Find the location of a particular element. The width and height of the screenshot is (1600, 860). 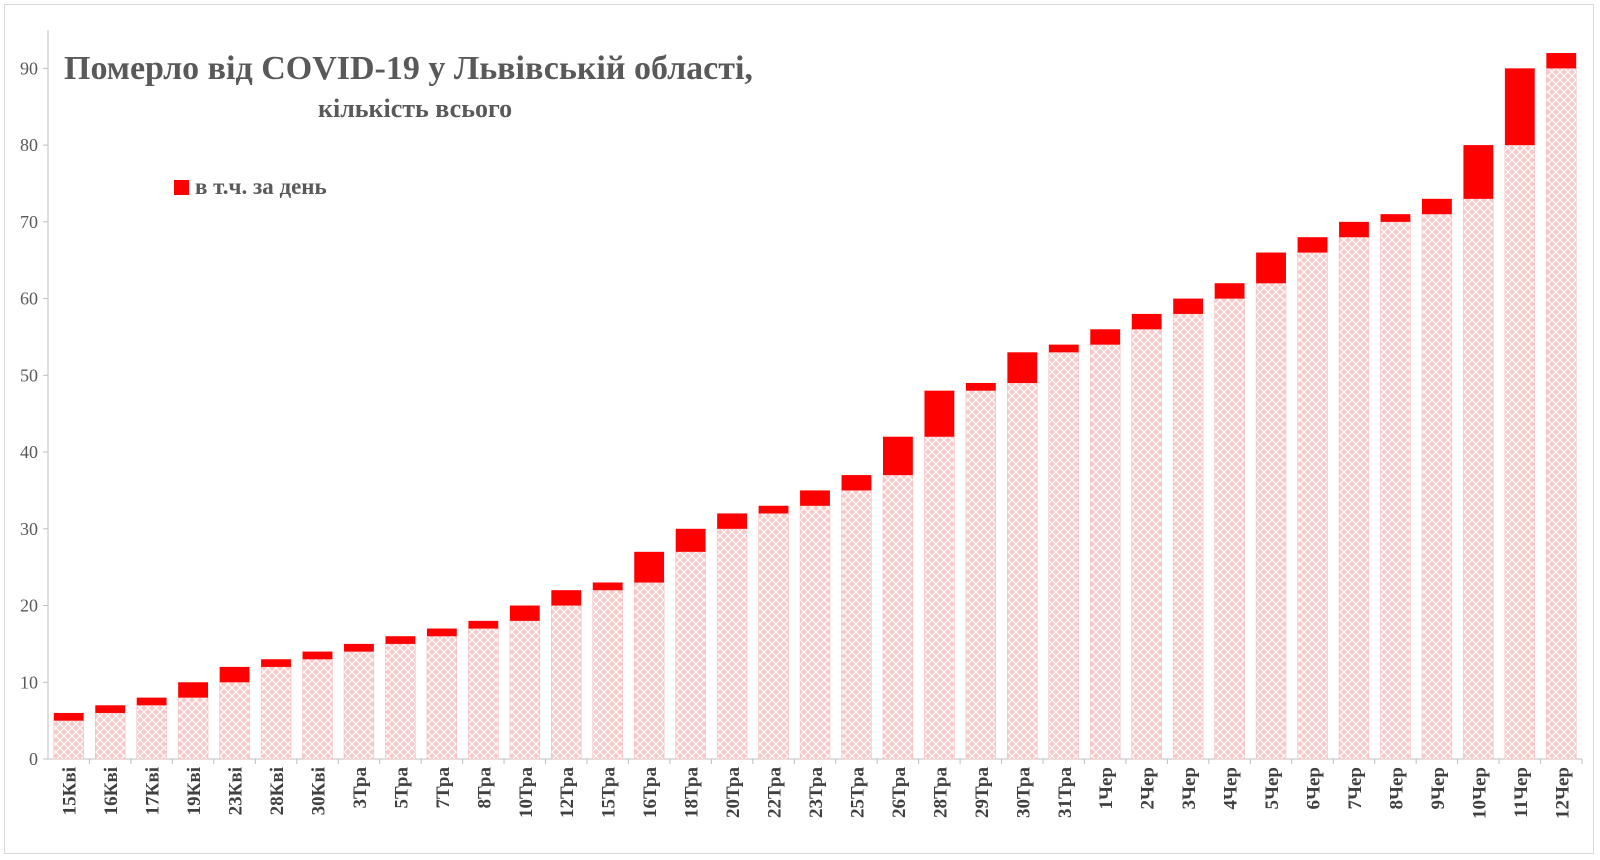

x-tick-label: 28Тра is located at coordinates (940, 793).